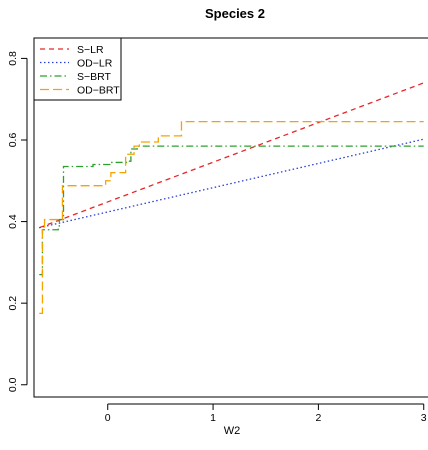 The image size is (428, 450). I want to click on legend-label: S−LR, so click(90, 50).